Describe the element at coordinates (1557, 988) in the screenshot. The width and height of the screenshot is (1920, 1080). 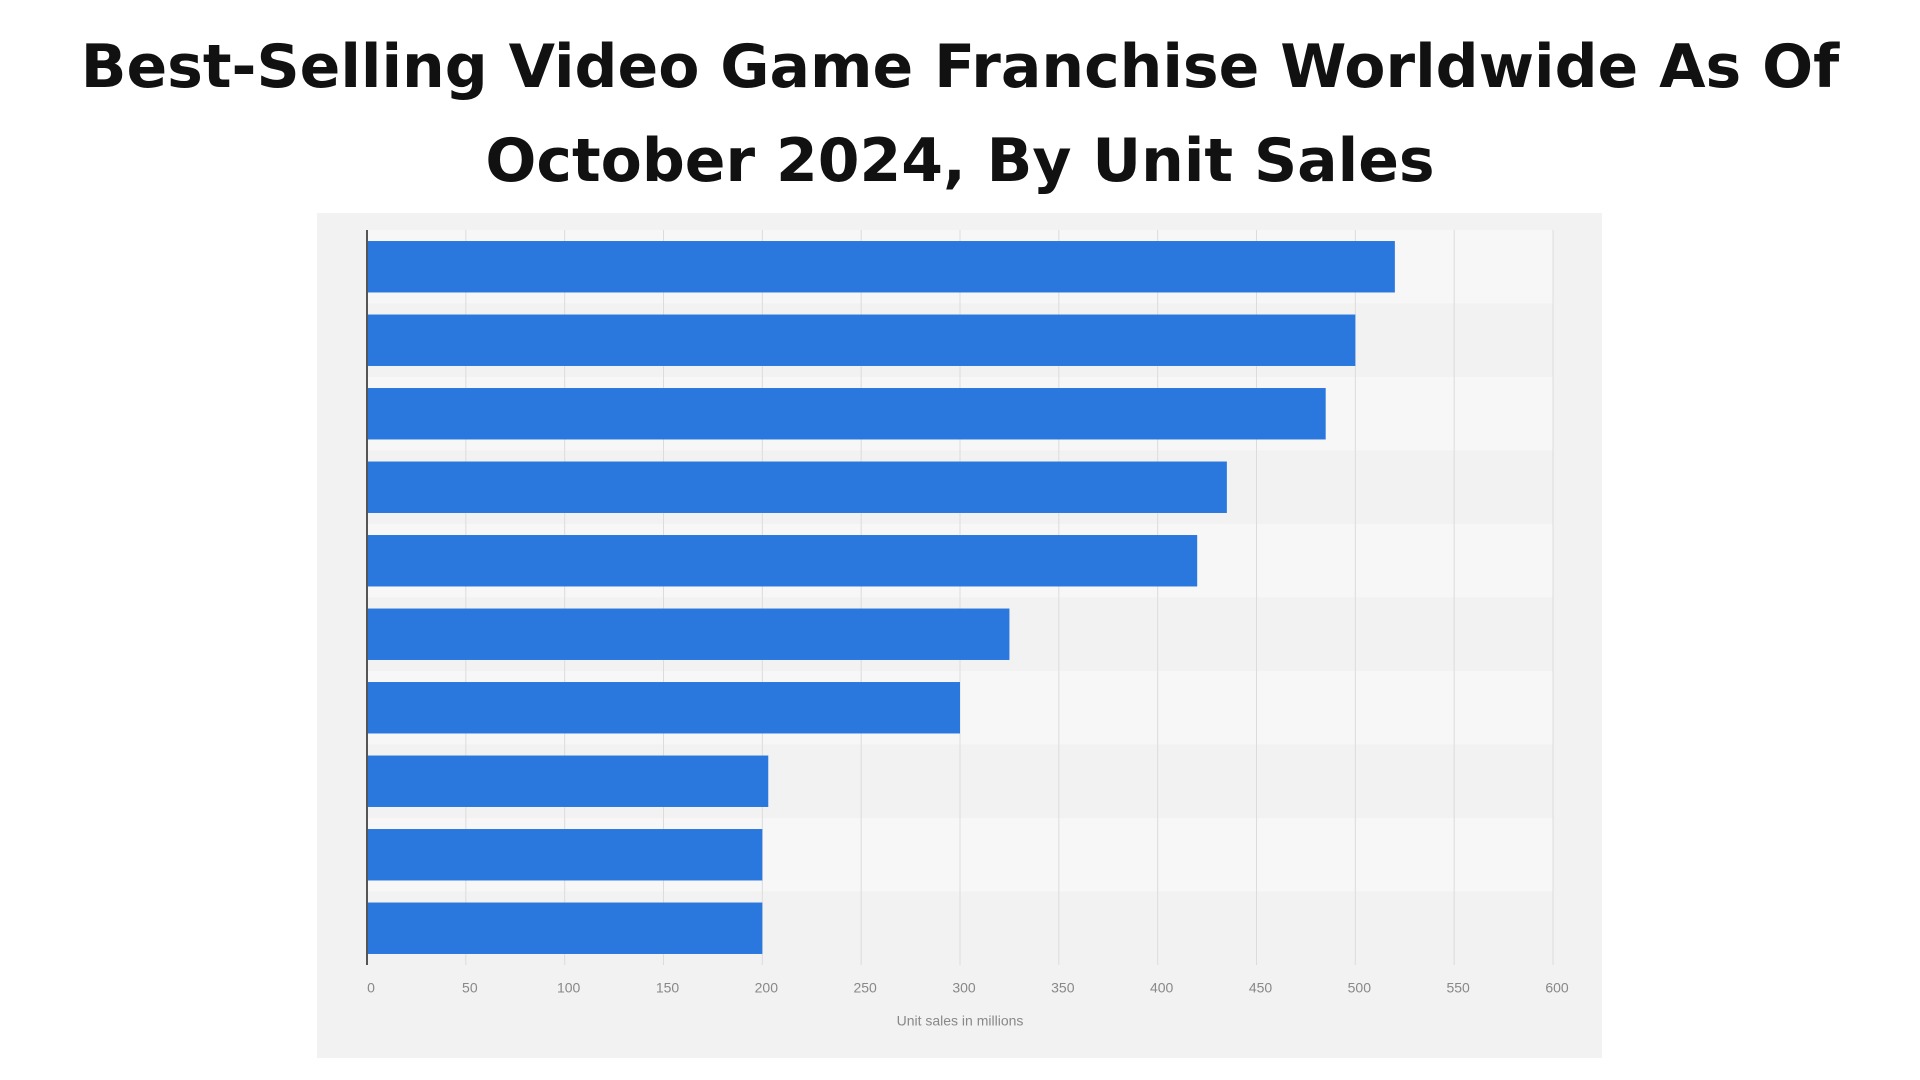
I see `x-tick-label: 600` at that location.